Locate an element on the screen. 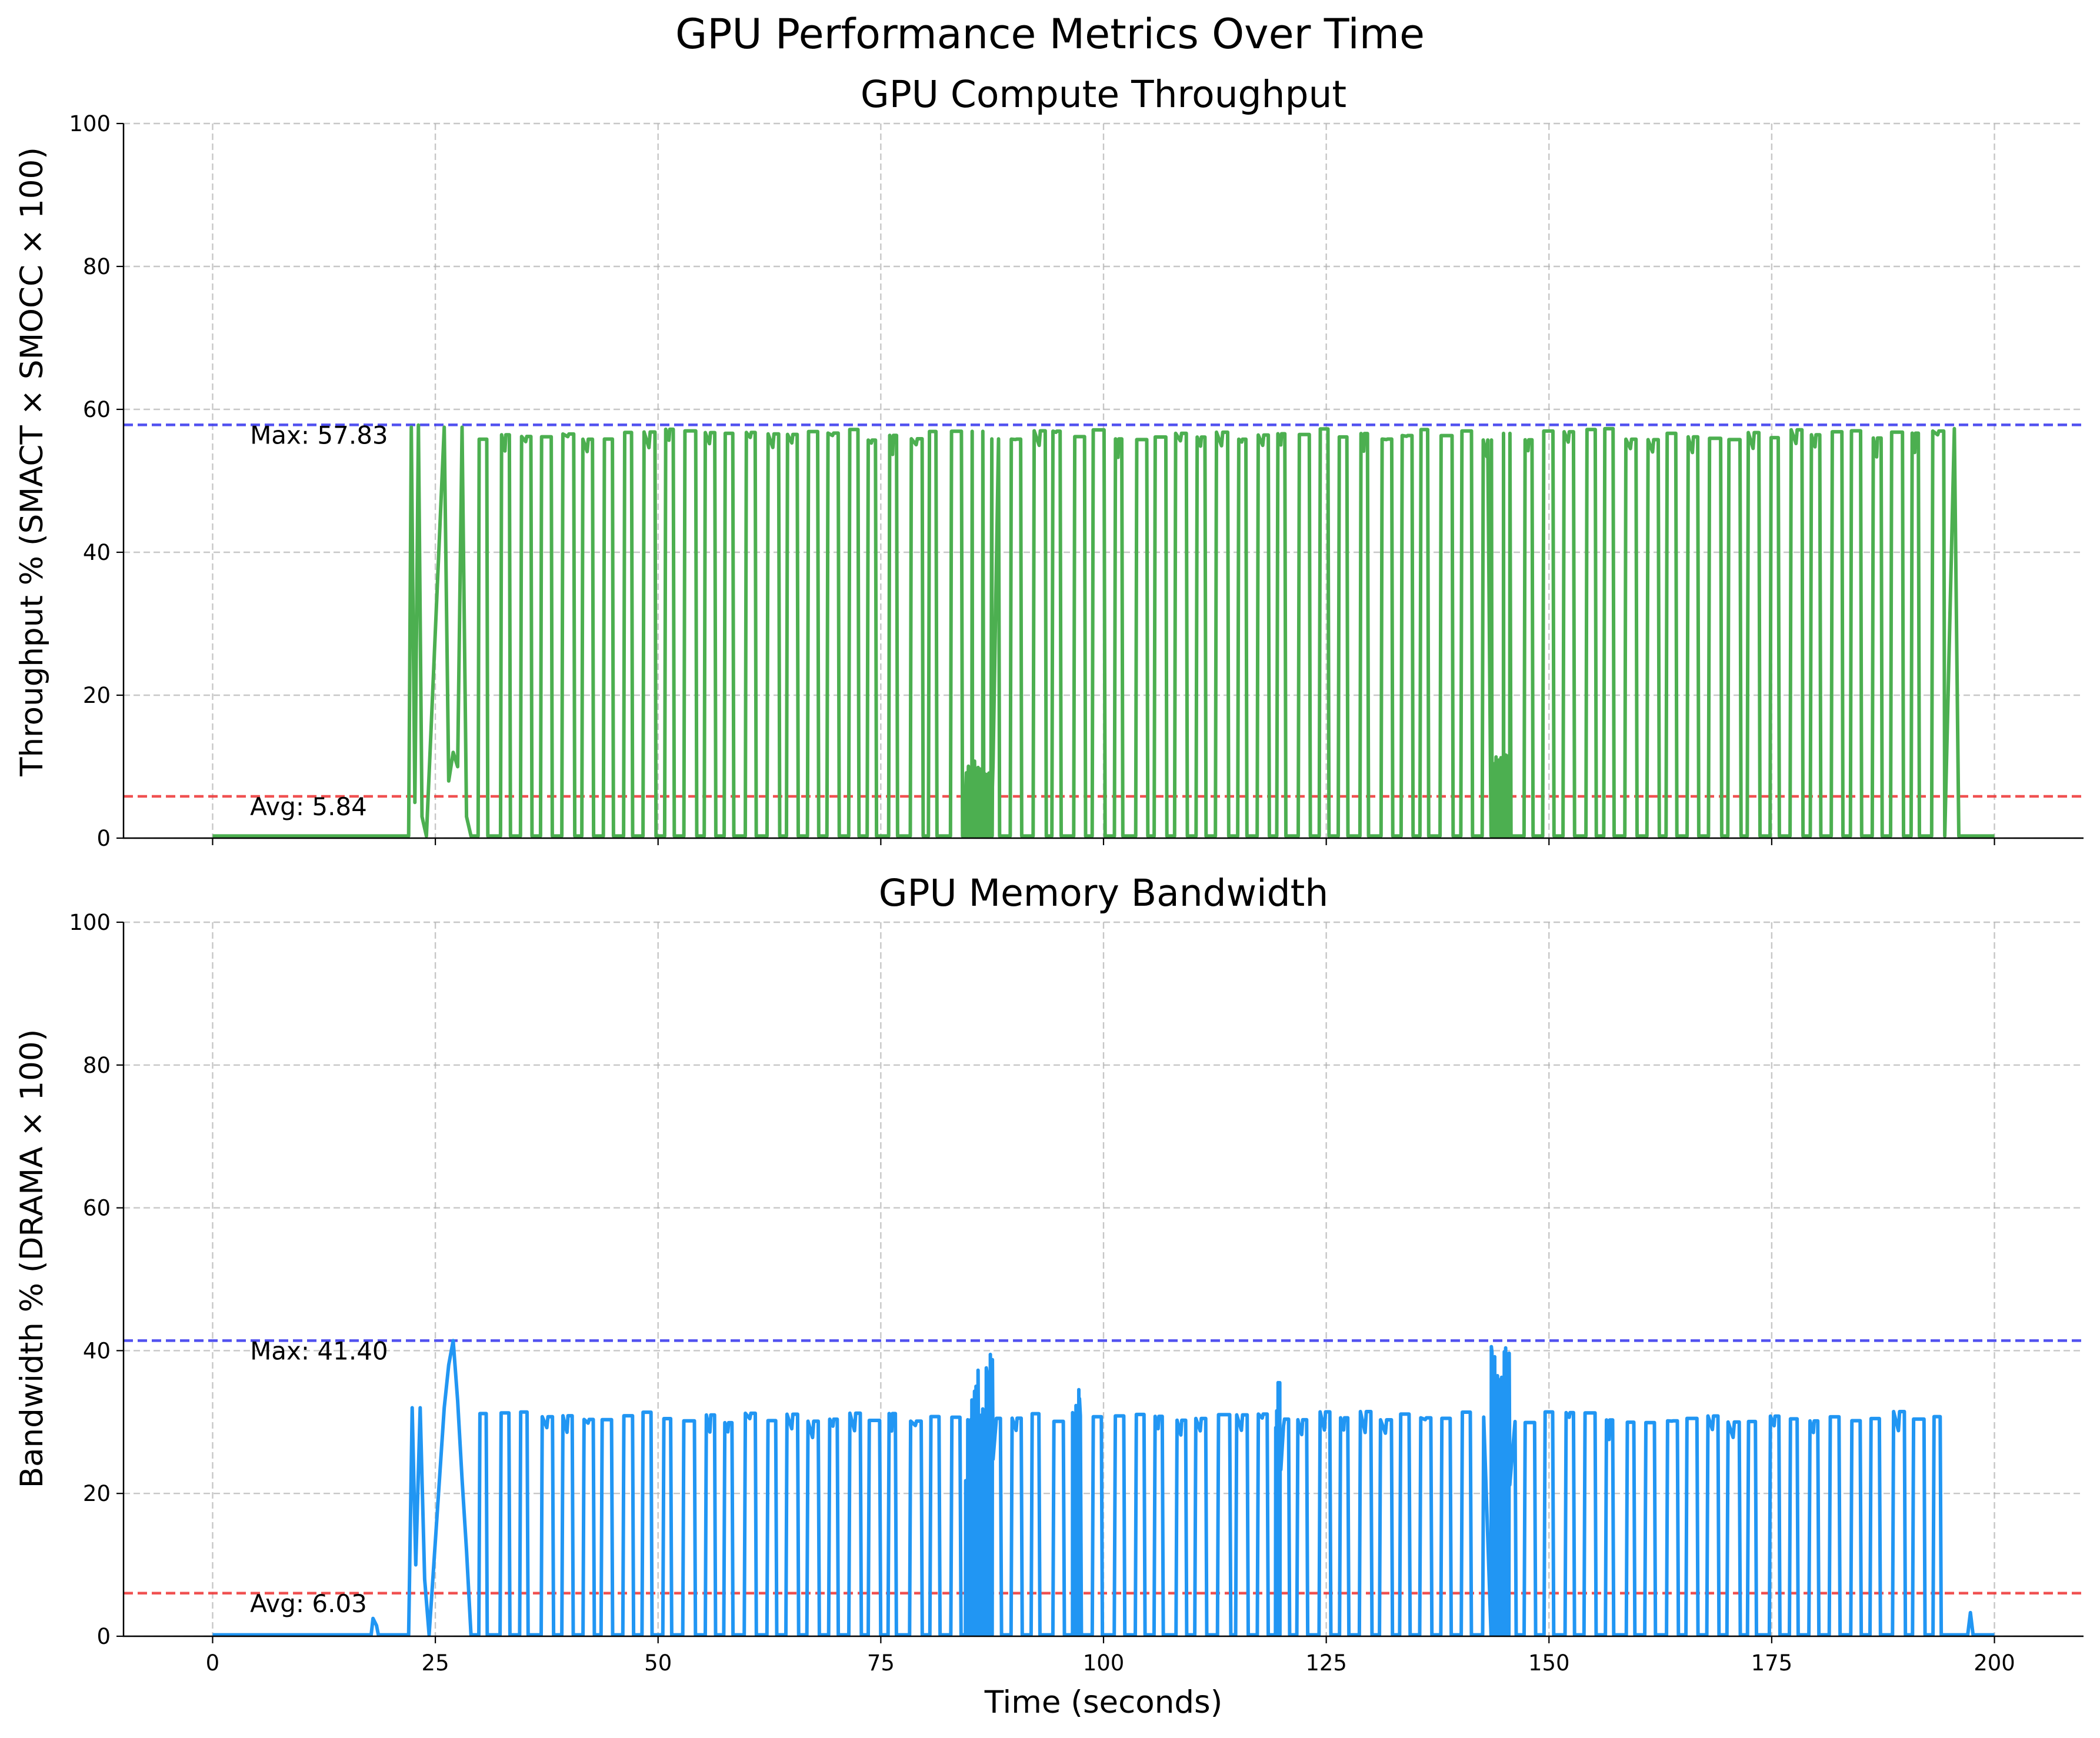  bandwidth-max-label: Max: 41.40 is located at coordinates (319, 1350).